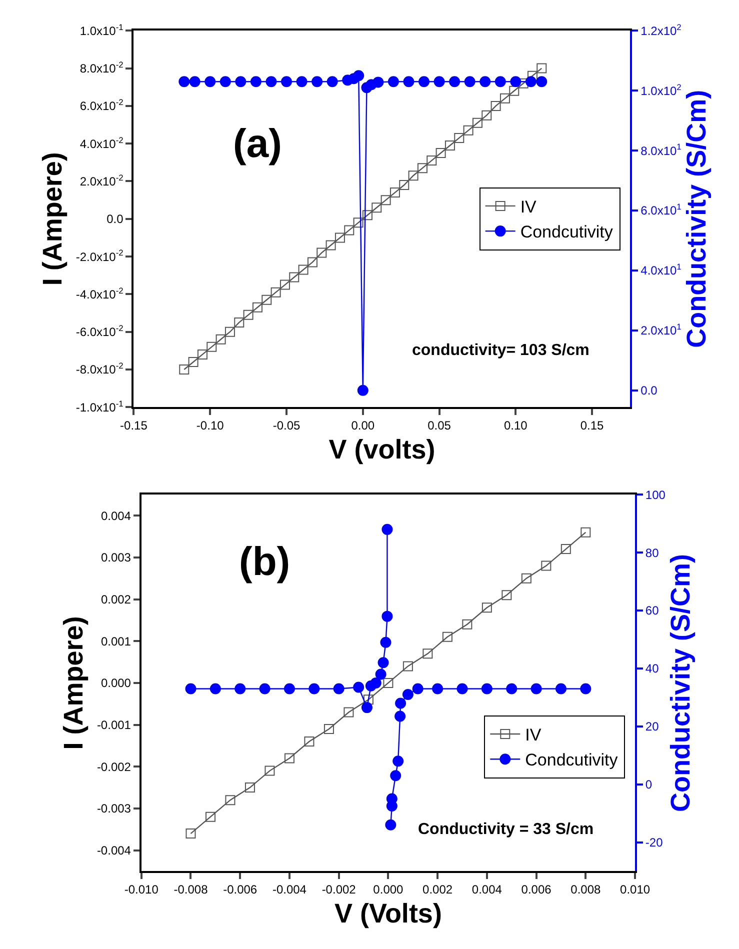  I want to click on x-tick-label: 0.010, so click(635, 889).